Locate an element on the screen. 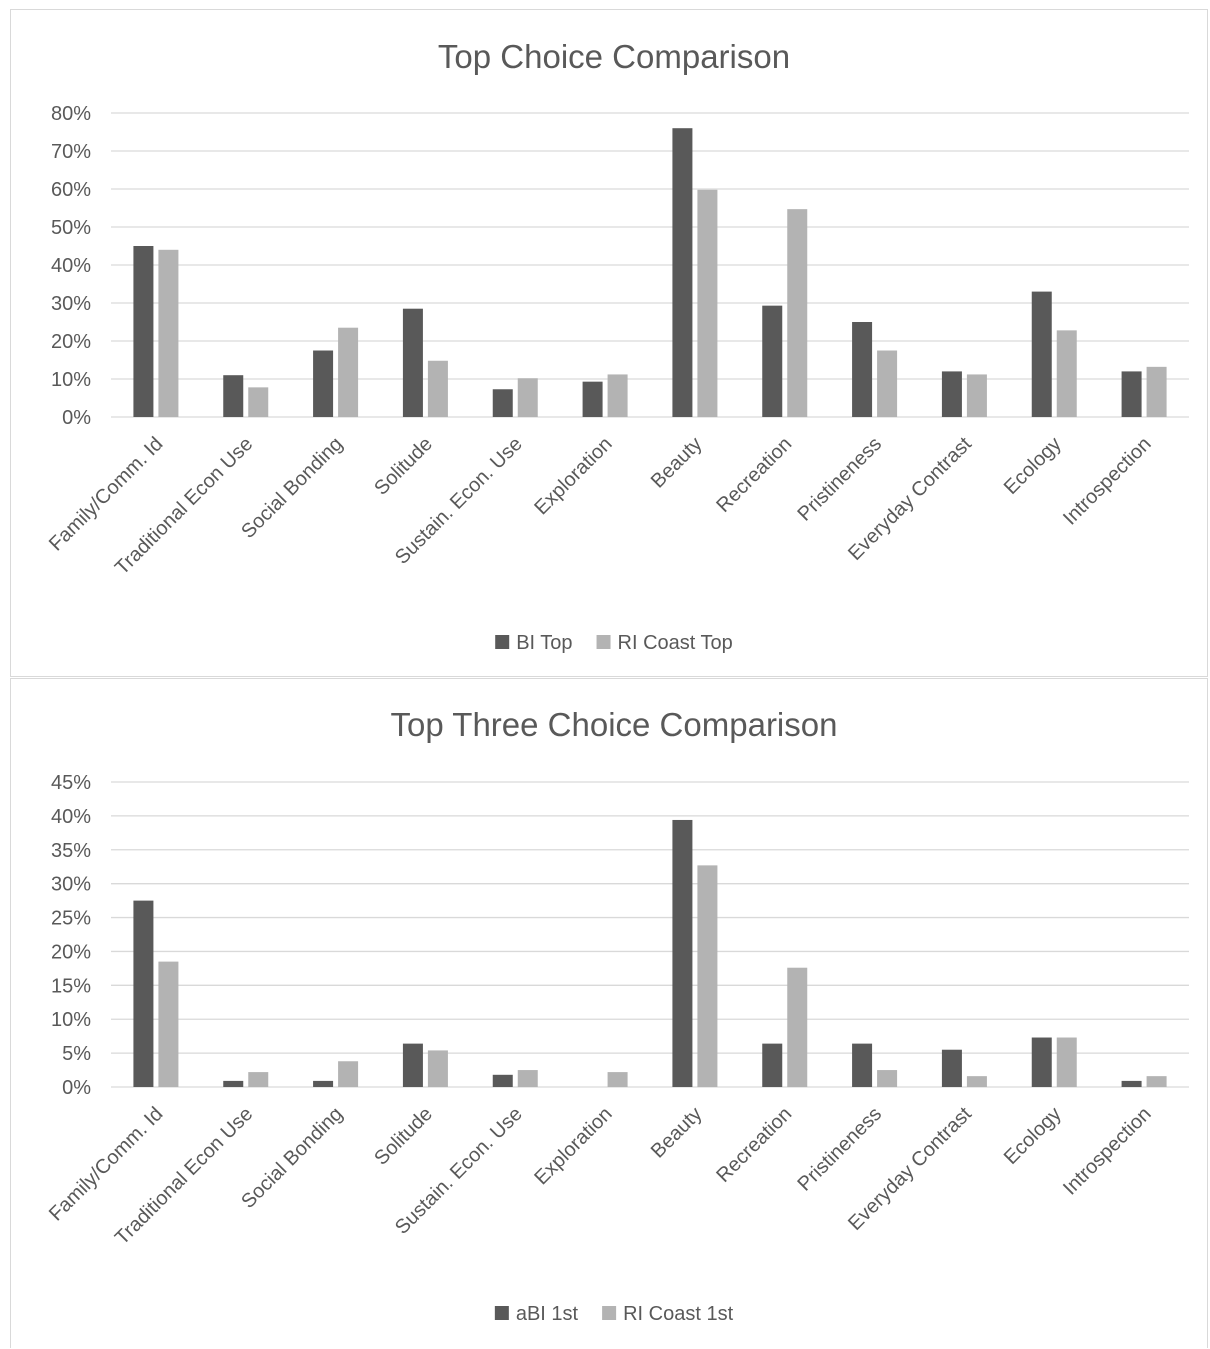 This screenshot has width=1210, height=1349. y-tick-label: 35% is located at coordinates (71, 851).